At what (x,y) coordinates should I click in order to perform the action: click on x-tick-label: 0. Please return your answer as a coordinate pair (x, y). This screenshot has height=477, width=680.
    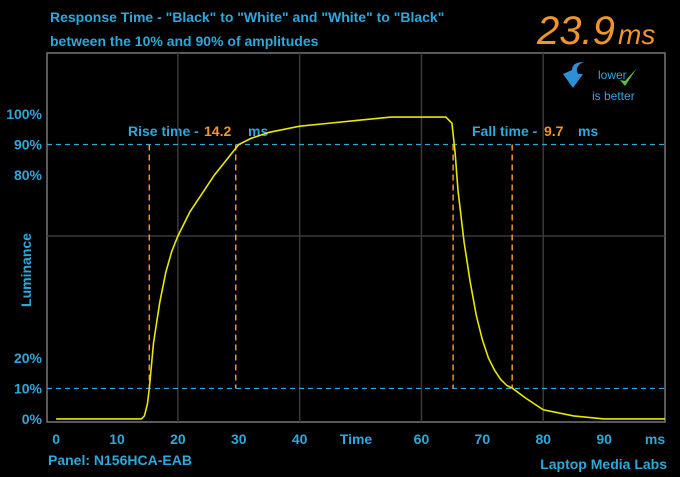
    Looking at the image, I should click on (56, 439).